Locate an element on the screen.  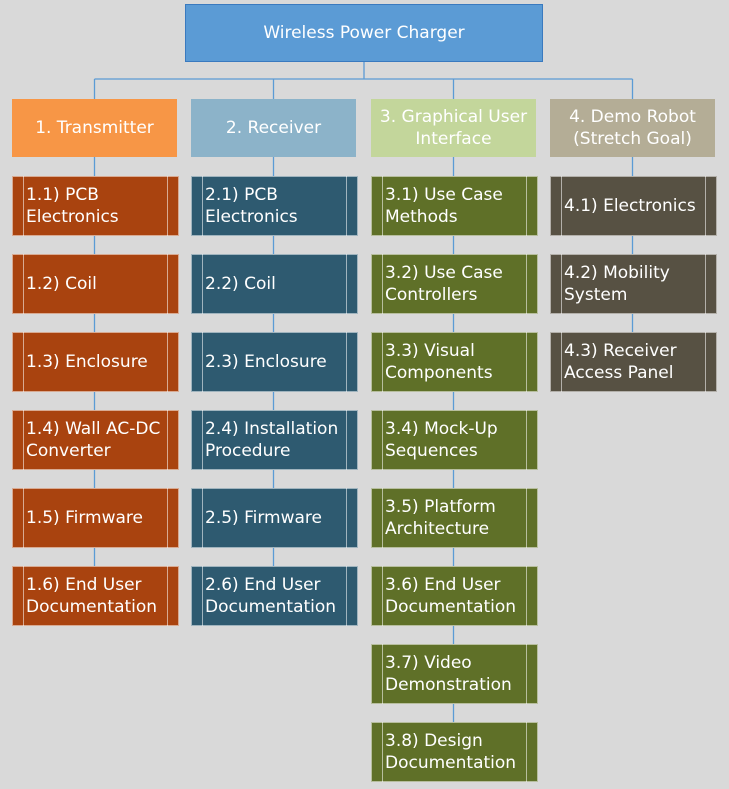
column-head-demo-robot: 4. Demo Robot (Stretch Goal) is located at coordinates (632, 128).